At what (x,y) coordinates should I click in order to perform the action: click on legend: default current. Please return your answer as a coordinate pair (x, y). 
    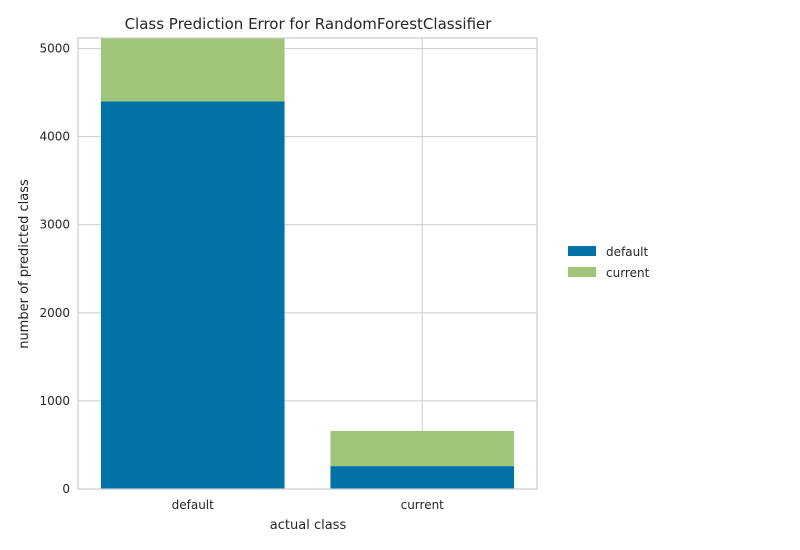
    Looking at the image, I should click on (609, 262).